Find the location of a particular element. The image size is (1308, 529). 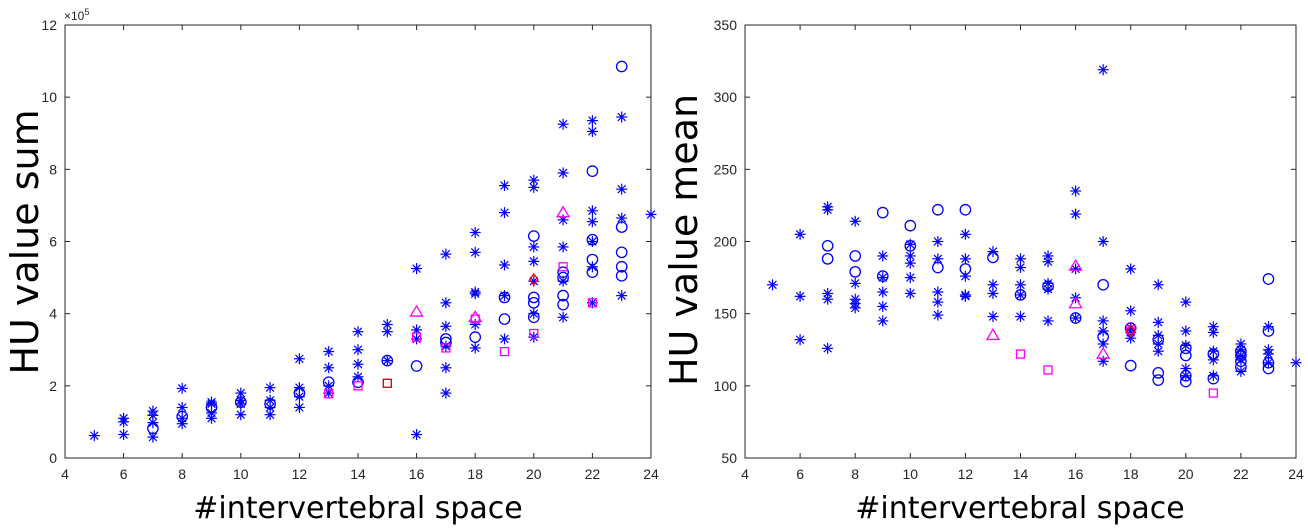

left-x-axis-label: #intervertebral space is located at coordinates (357, 508).